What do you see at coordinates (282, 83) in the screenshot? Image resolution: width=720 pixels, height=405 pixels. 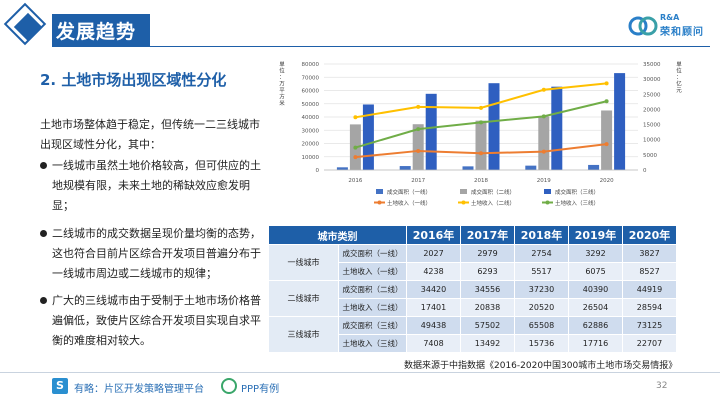 I see `y-left-axis-label: 单位：万平方米` at bounding box center [282, 83].